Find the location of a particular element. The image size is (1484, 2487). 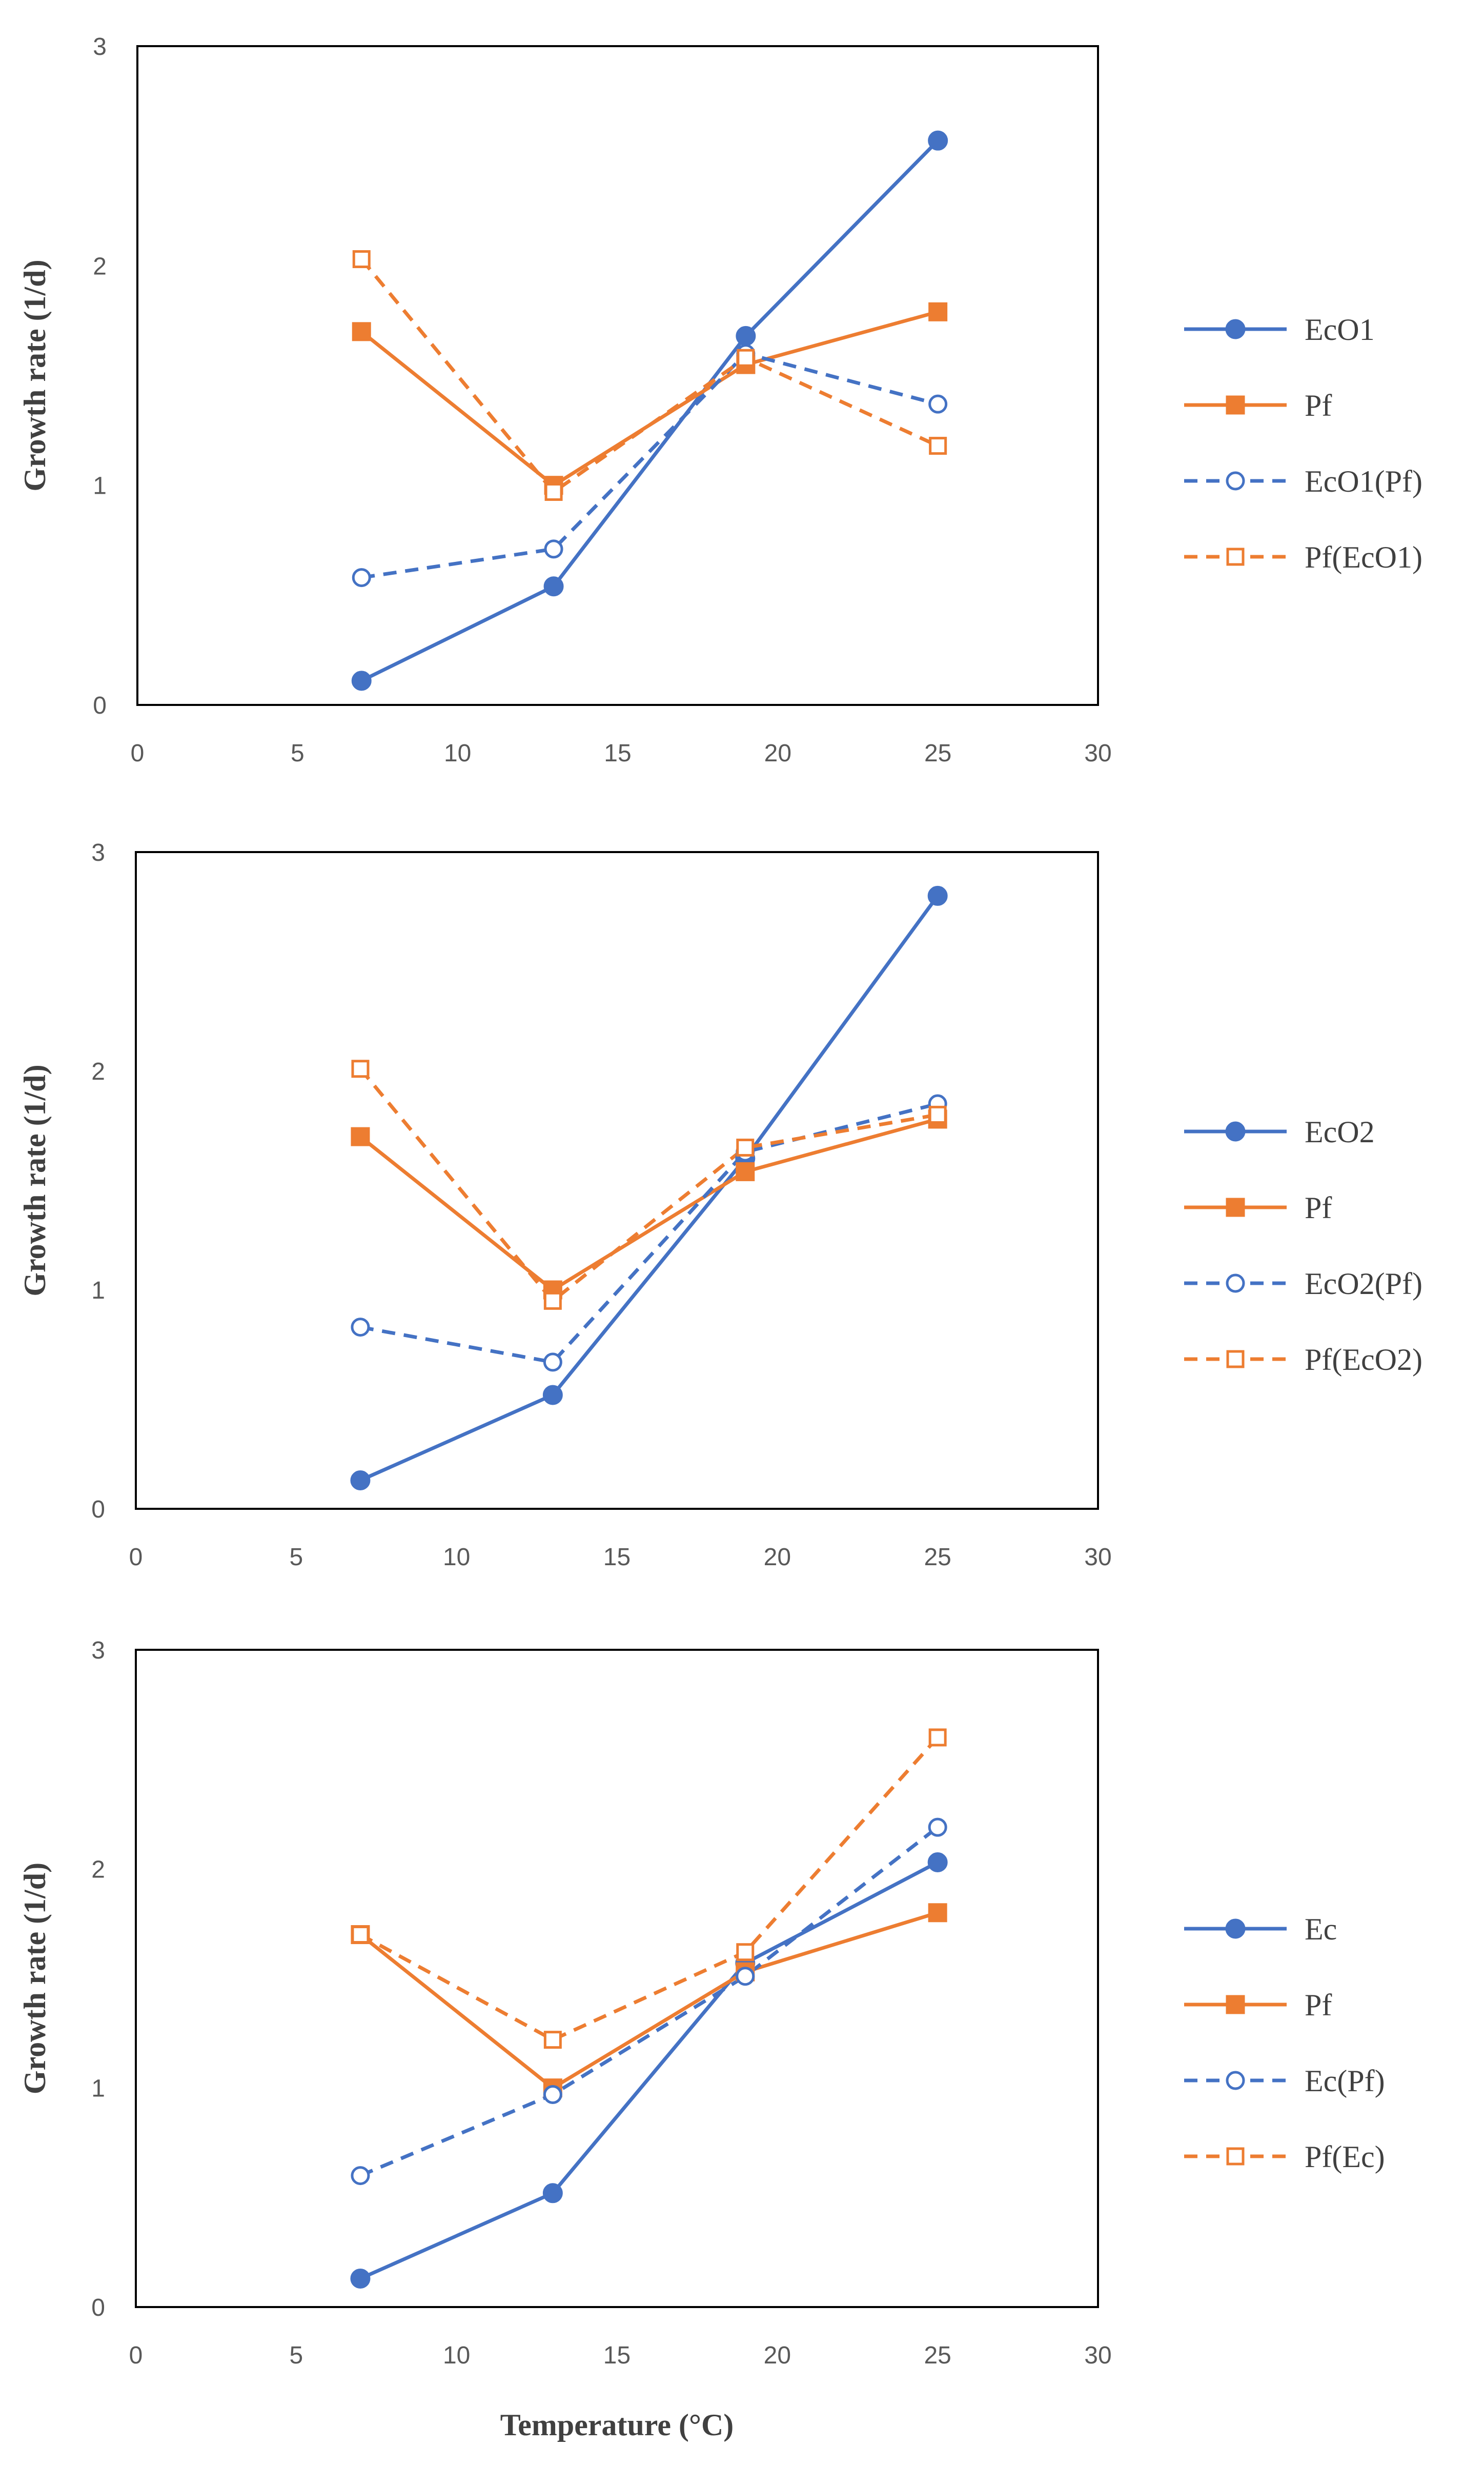

legend: EcO2 Pf EcO2(Pf) Pf(EcO2) is located at coordinates (1303, 1246).